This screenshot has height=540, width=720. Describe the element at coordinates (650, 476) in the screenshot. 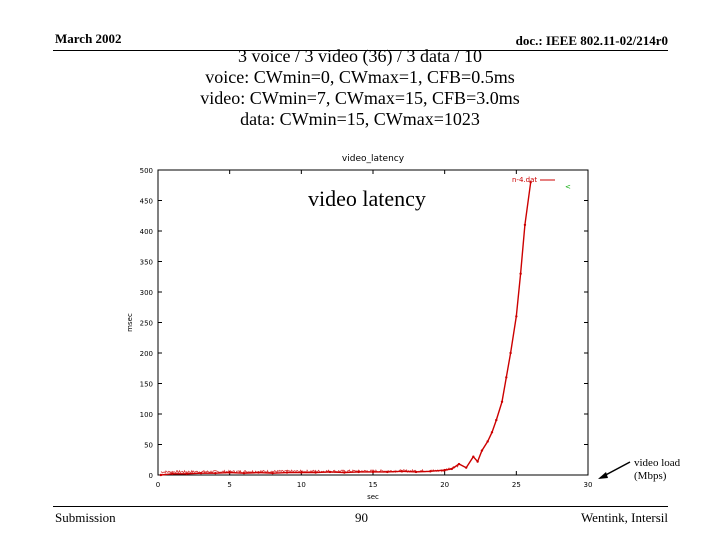

I see `callout-line-2: (Mbps)` at that location.